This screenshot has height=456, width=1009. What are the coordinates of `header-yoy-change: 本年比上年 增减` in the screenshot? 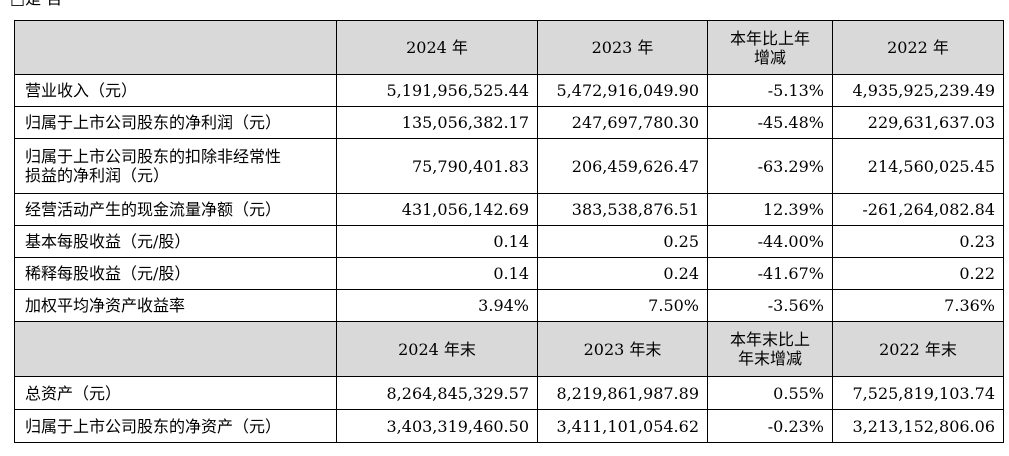 It's located at (770, 47).